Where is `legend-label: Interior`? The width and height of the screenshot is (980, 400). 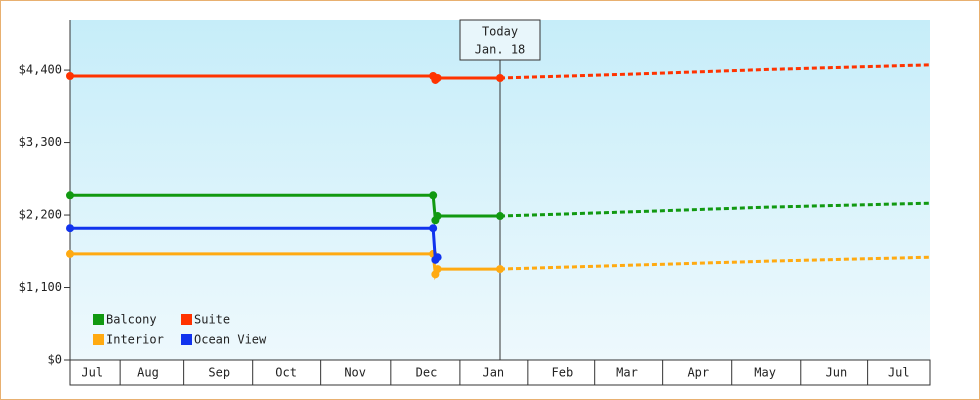
legend-label: Interior is located at coordinates (135, 340).